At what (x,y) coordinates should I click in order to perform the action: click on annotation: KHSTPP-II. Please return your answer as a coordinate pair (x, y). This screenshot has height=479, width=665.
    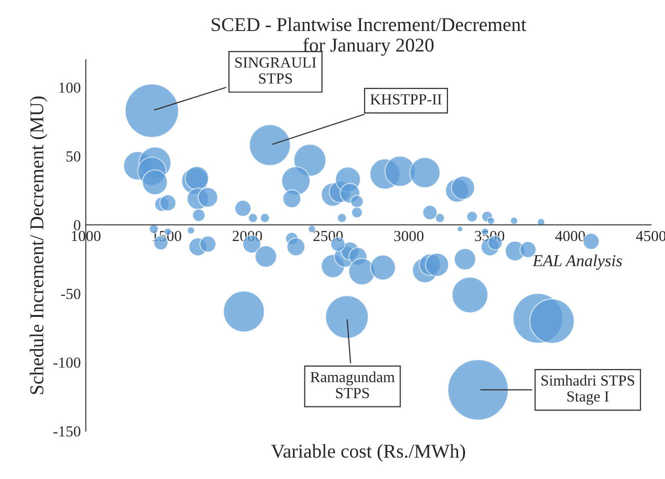
    Looking at the image, I should click on (406, 99).